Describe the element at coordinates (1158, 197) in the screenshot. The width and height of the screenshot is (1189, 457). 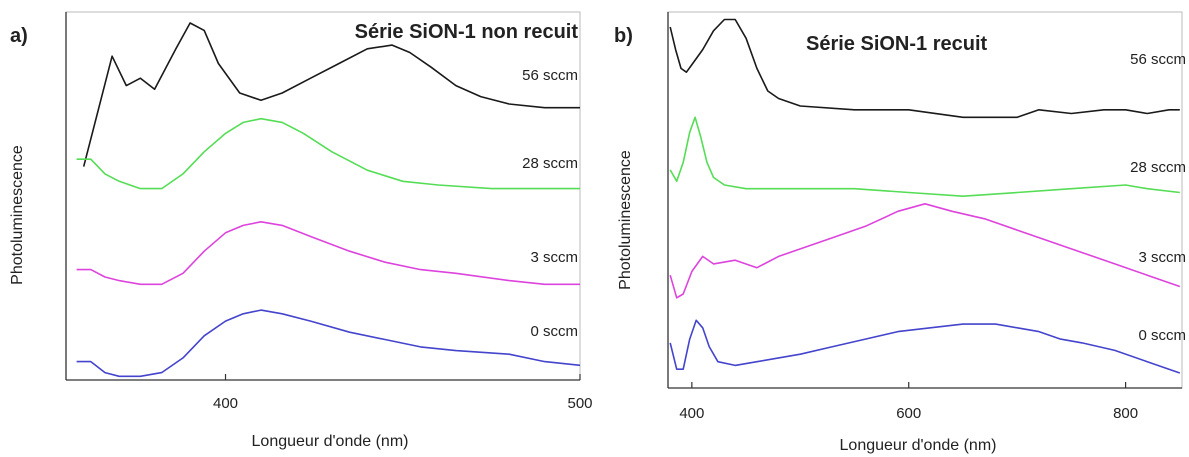
I see `panel-b-series-labels: 56 sccm 28 sccm 3 sccm 0 sccm` at that location.